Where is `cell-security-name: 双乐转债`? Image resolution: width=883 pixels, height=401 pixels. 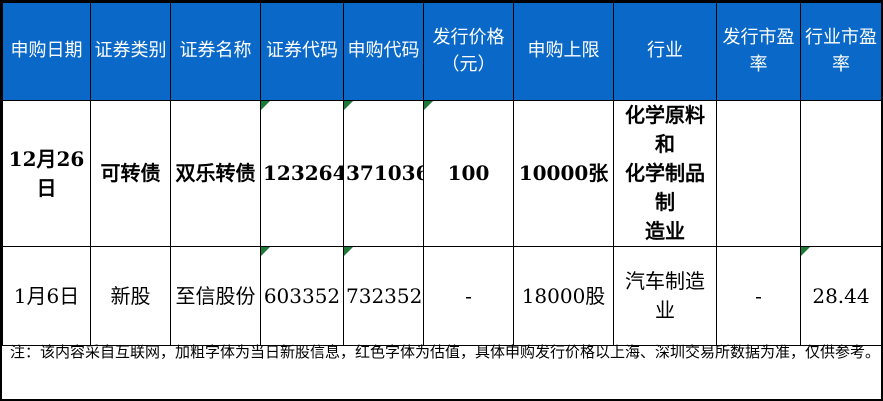
cell-security-name: 双乐转债 is located at coordinates (215, 173).